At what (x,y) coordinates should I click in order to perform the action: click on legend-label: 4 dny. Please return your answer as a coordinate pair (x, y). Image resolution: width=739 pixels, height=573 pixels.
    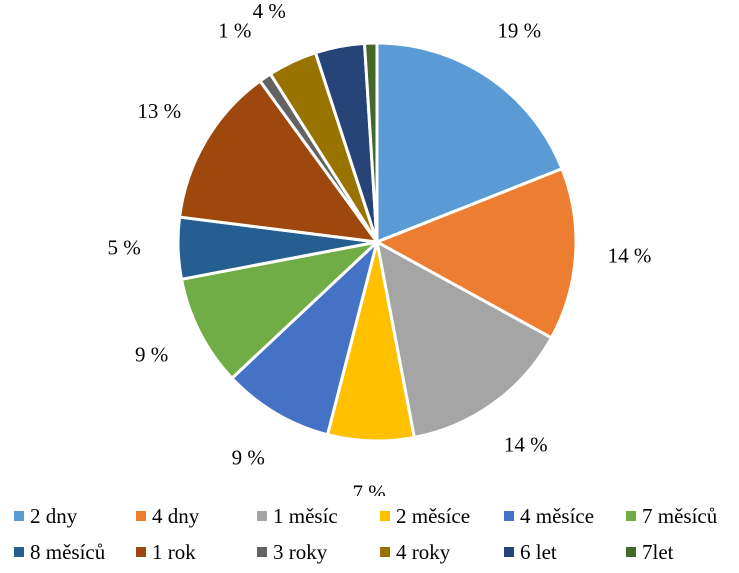
    Looking at the image, I should click on (176, 515).